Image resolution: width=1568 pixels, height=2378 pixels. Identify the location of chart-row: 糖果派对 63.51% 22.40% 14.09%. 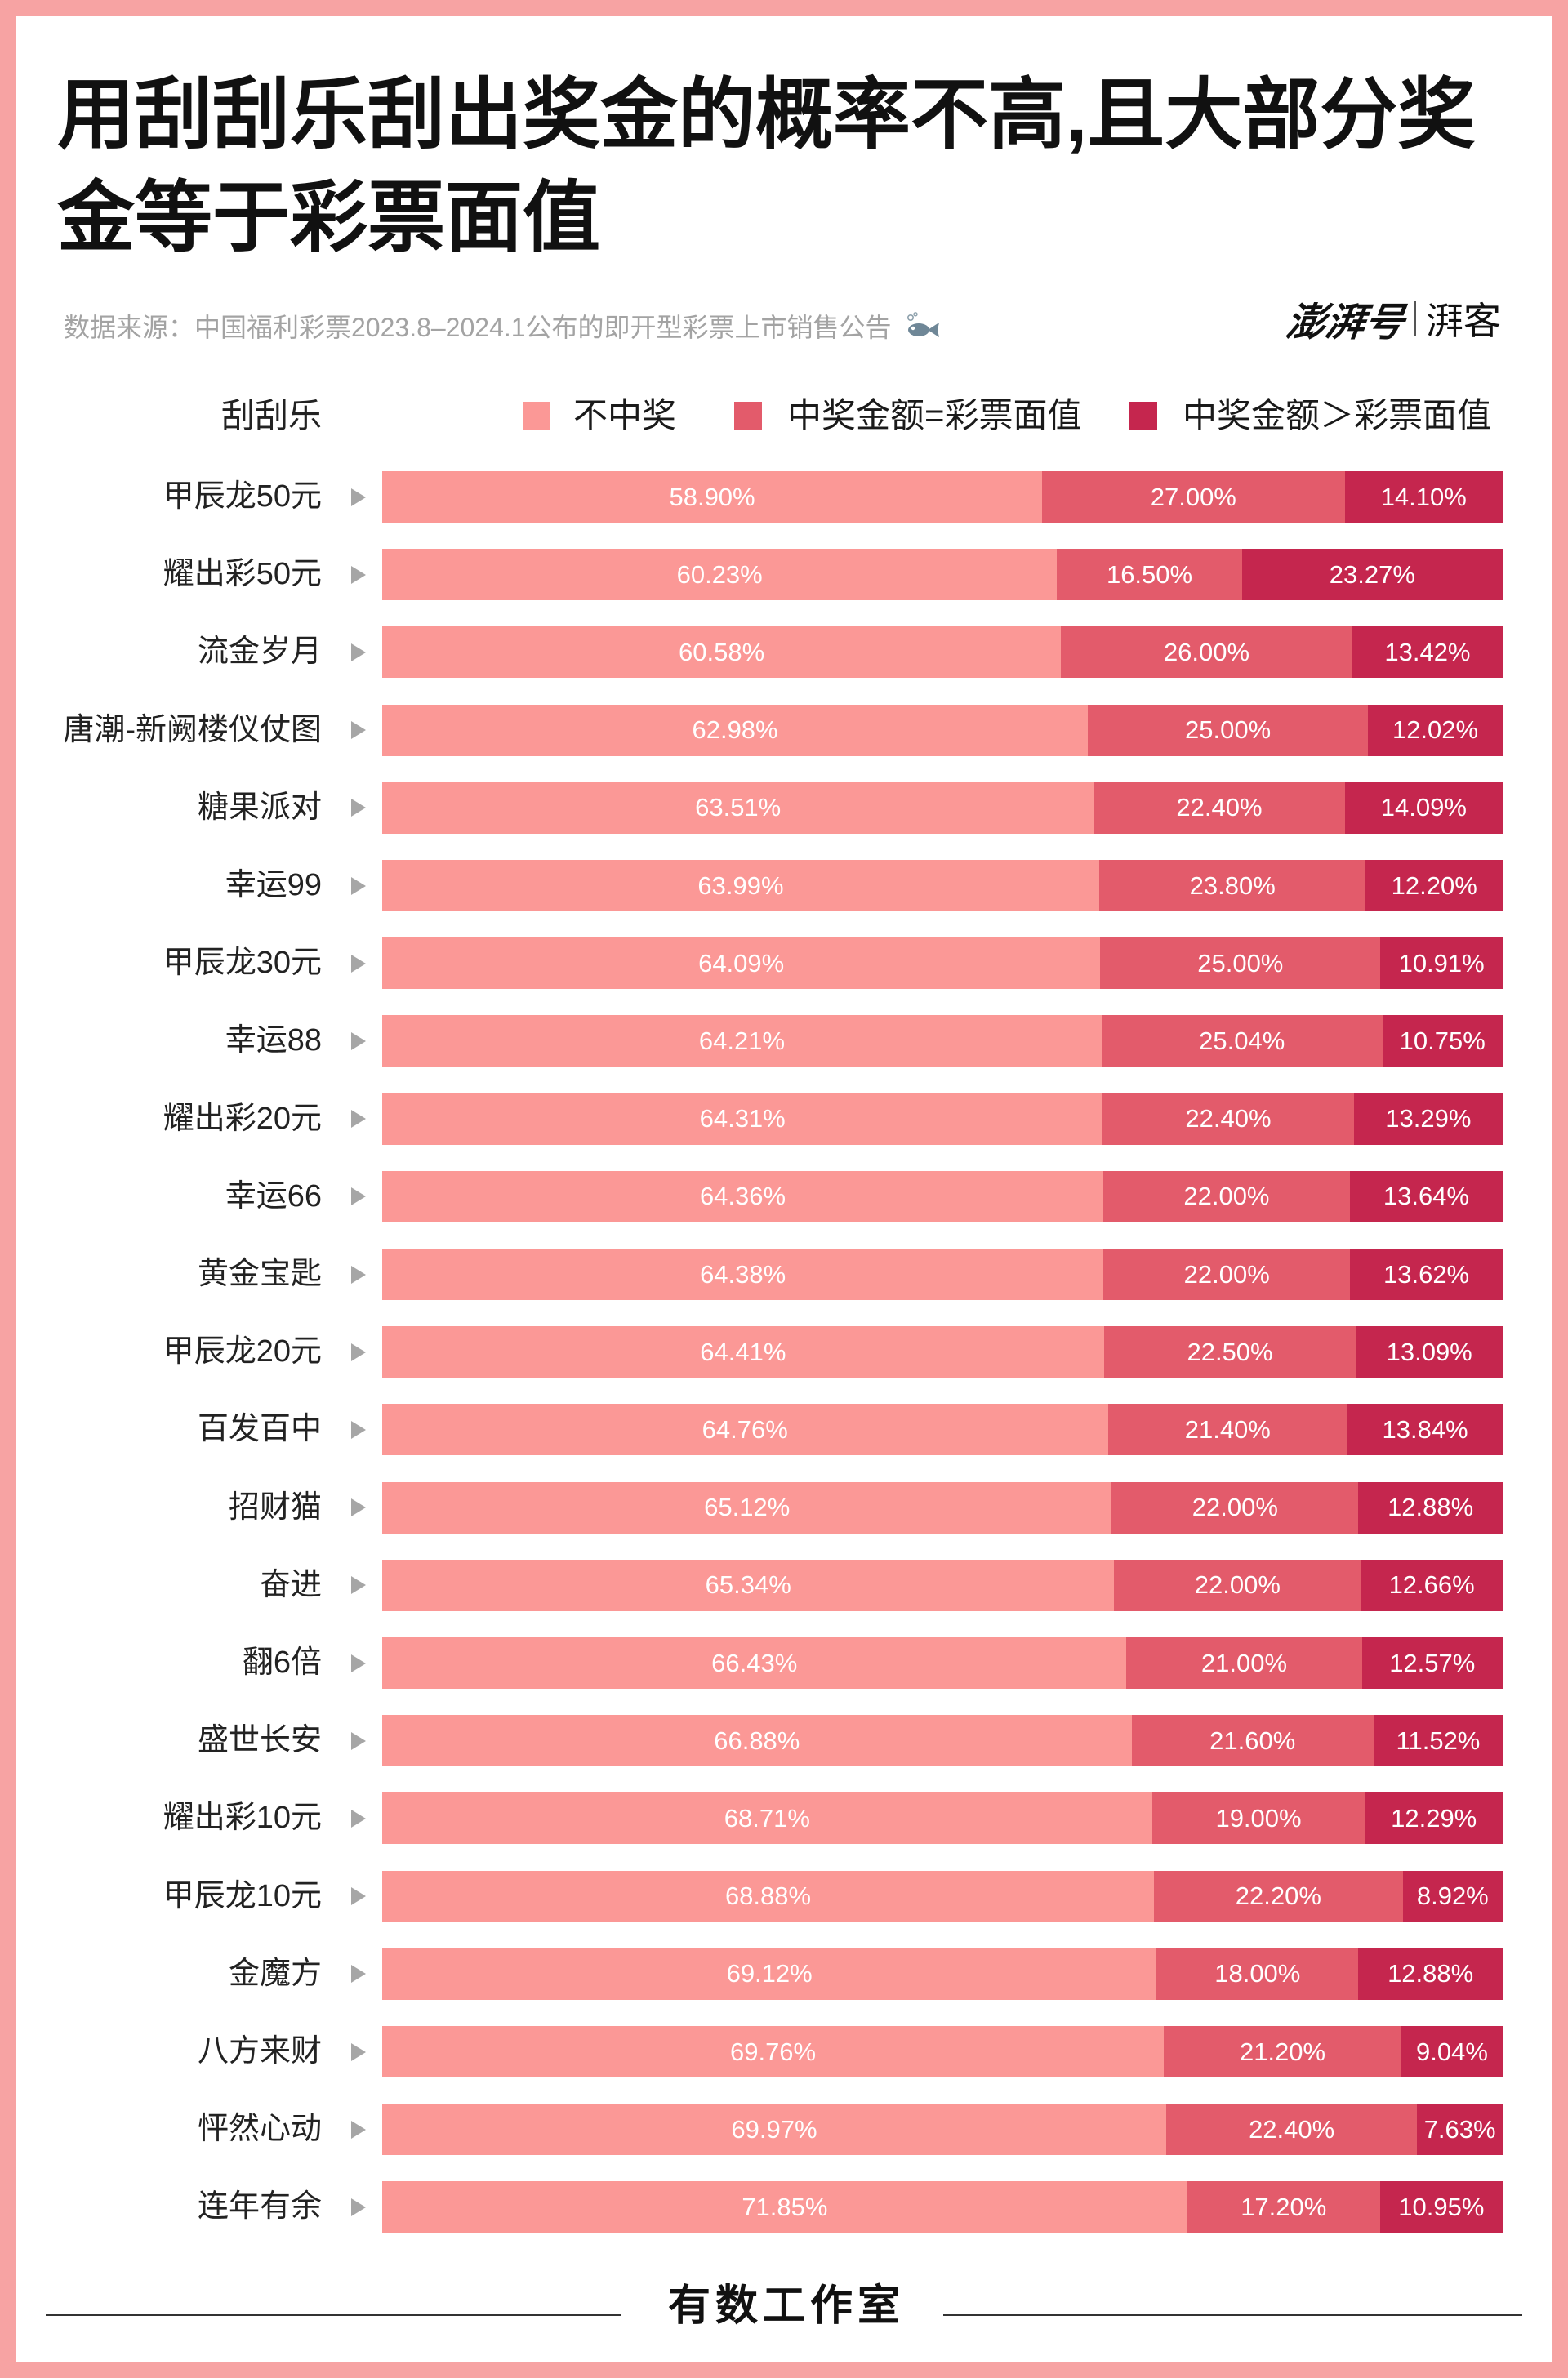
(784, 808).